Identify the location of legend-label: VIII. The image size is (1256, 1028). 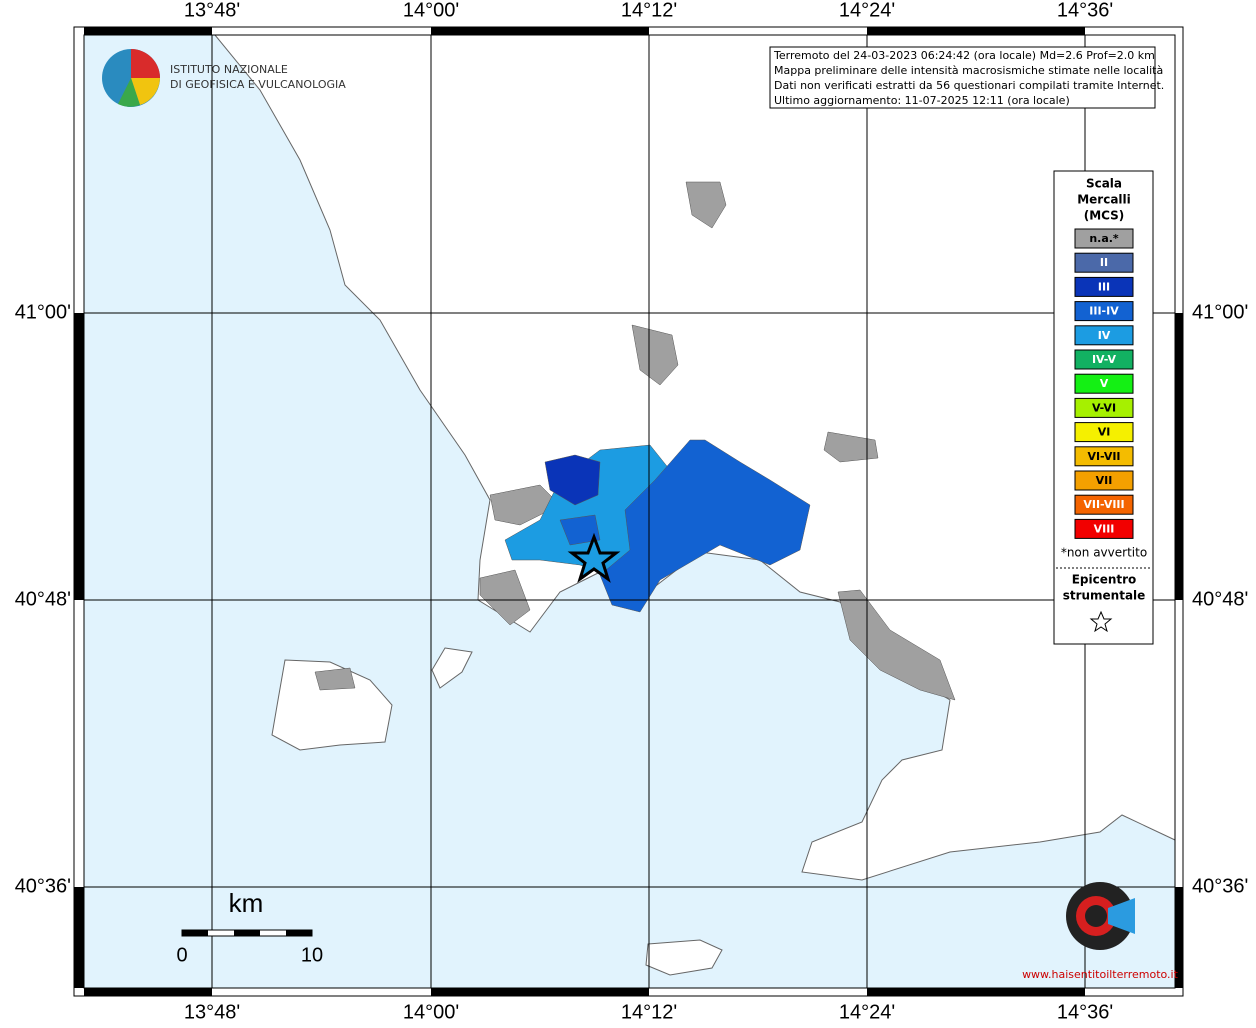
(1104, 528).